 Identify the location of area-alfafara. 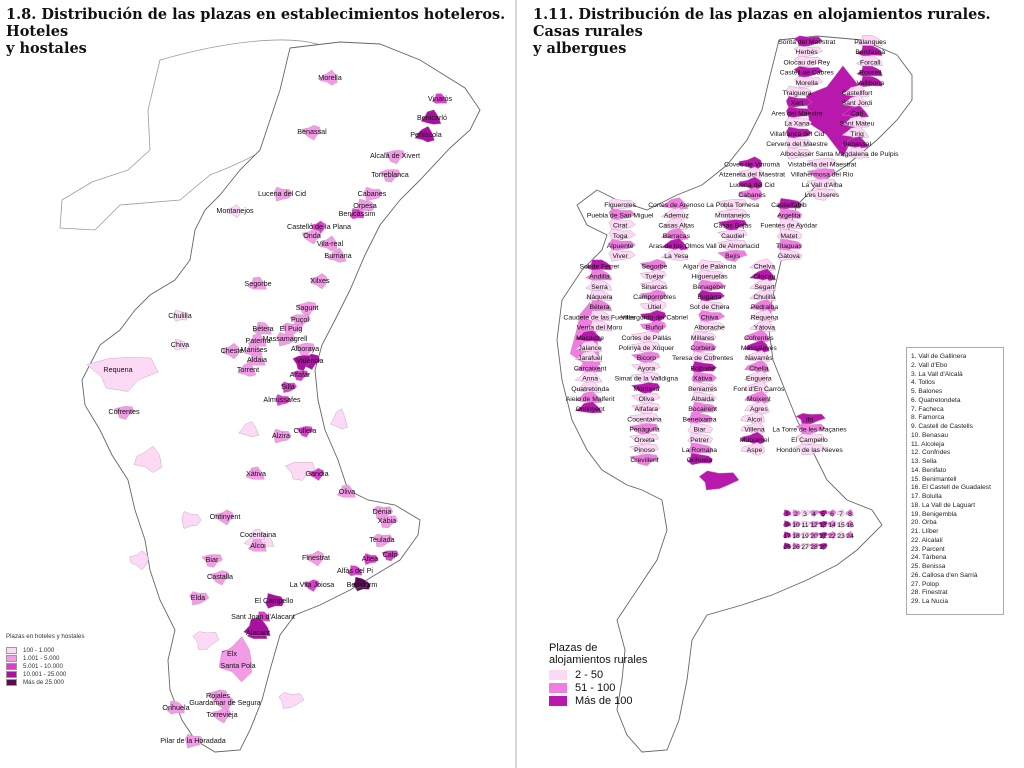
(645, 409).